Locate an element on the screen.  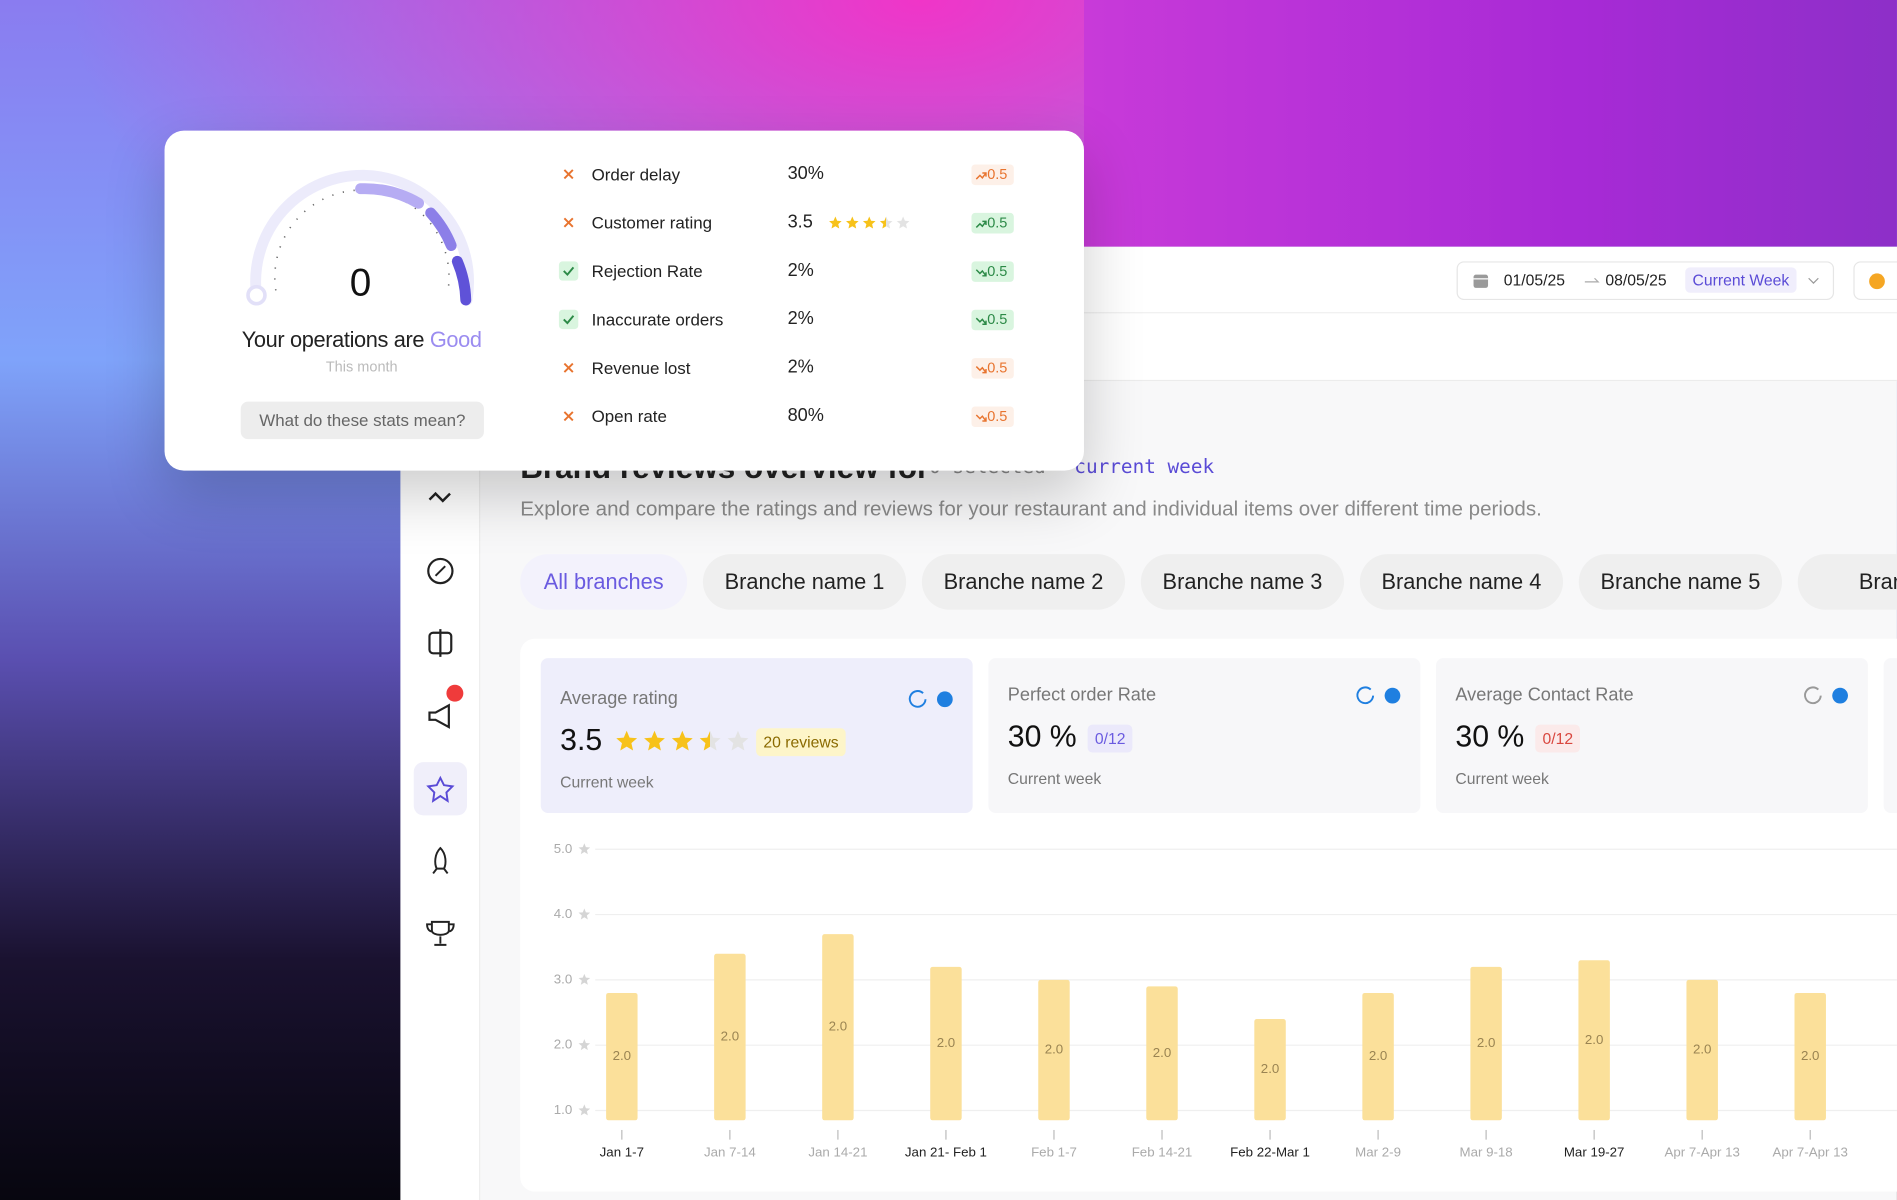
metric-card-edge is located at coordinates (1890, 735).